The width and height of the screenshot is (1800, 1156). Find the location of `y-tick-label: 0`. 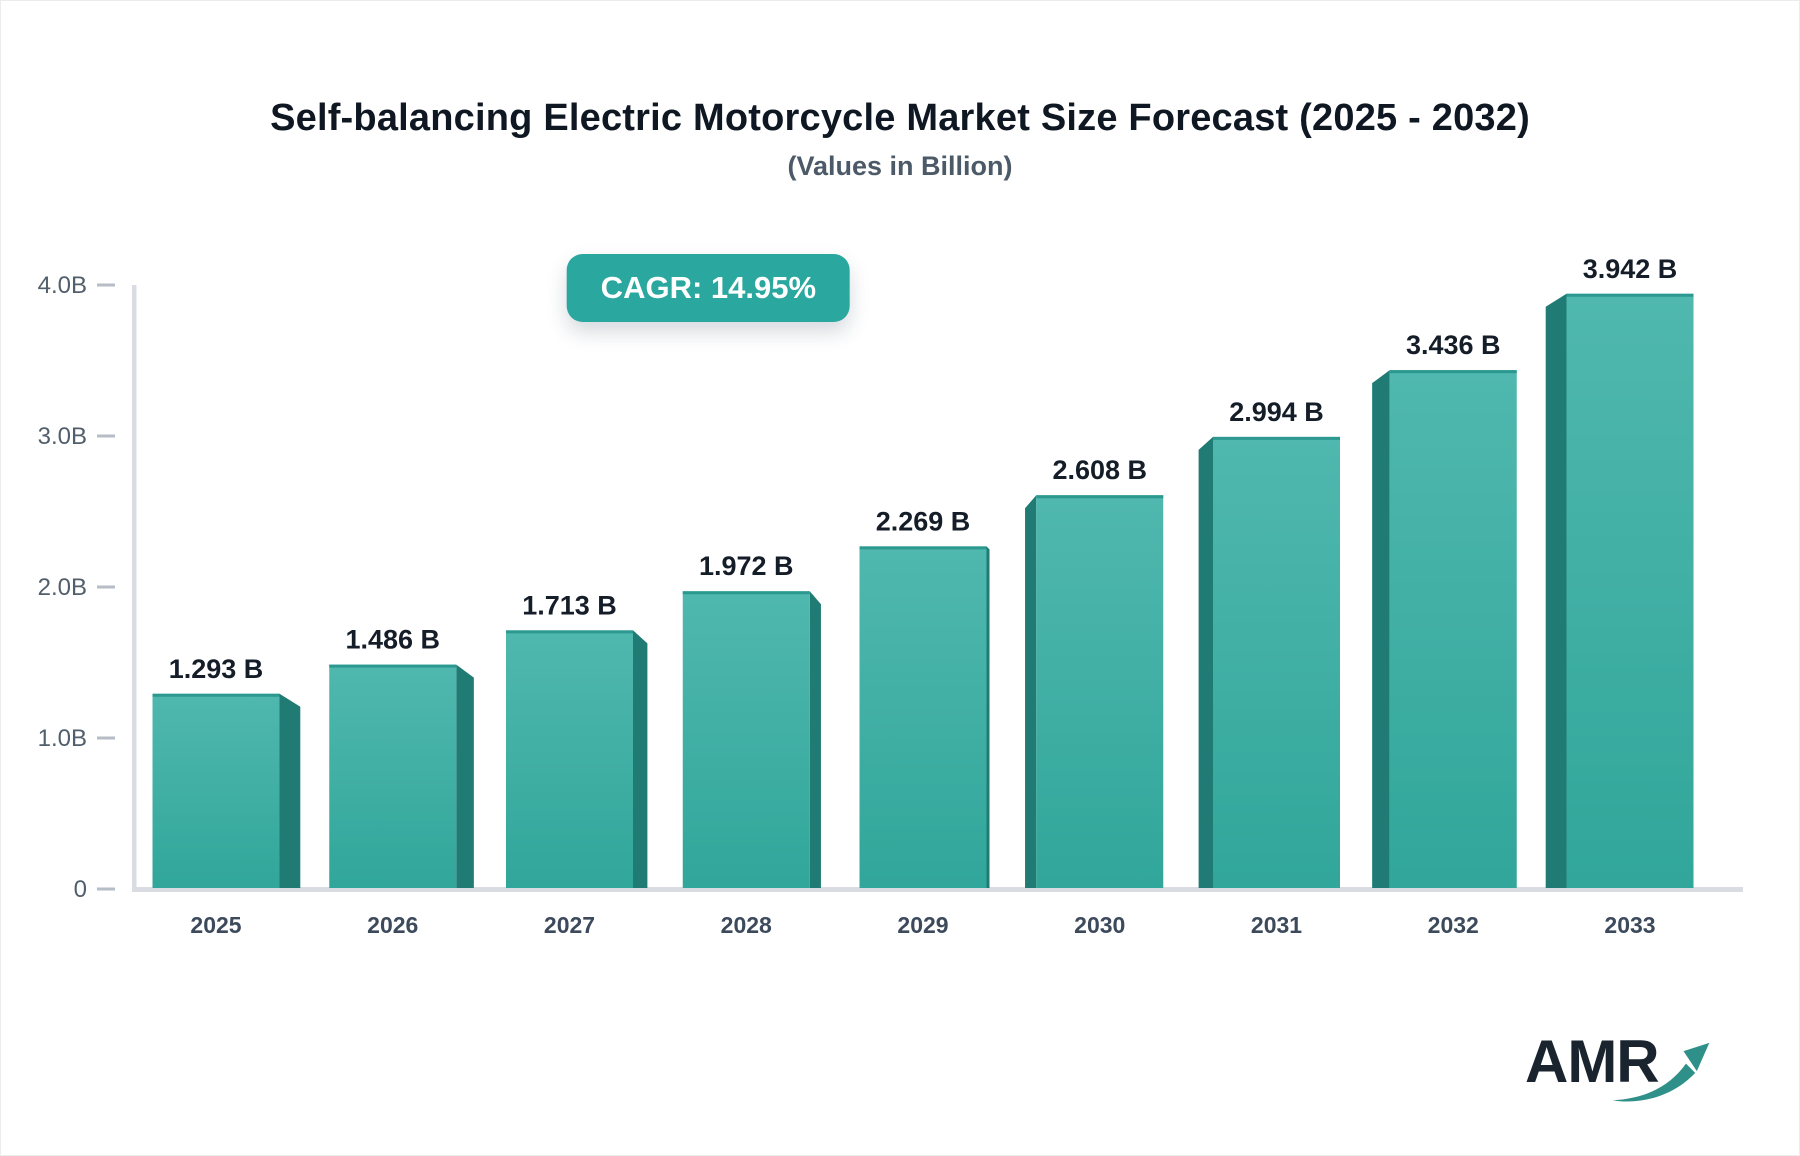

y-tick-label: 0 is located at coordinates (80, 889).